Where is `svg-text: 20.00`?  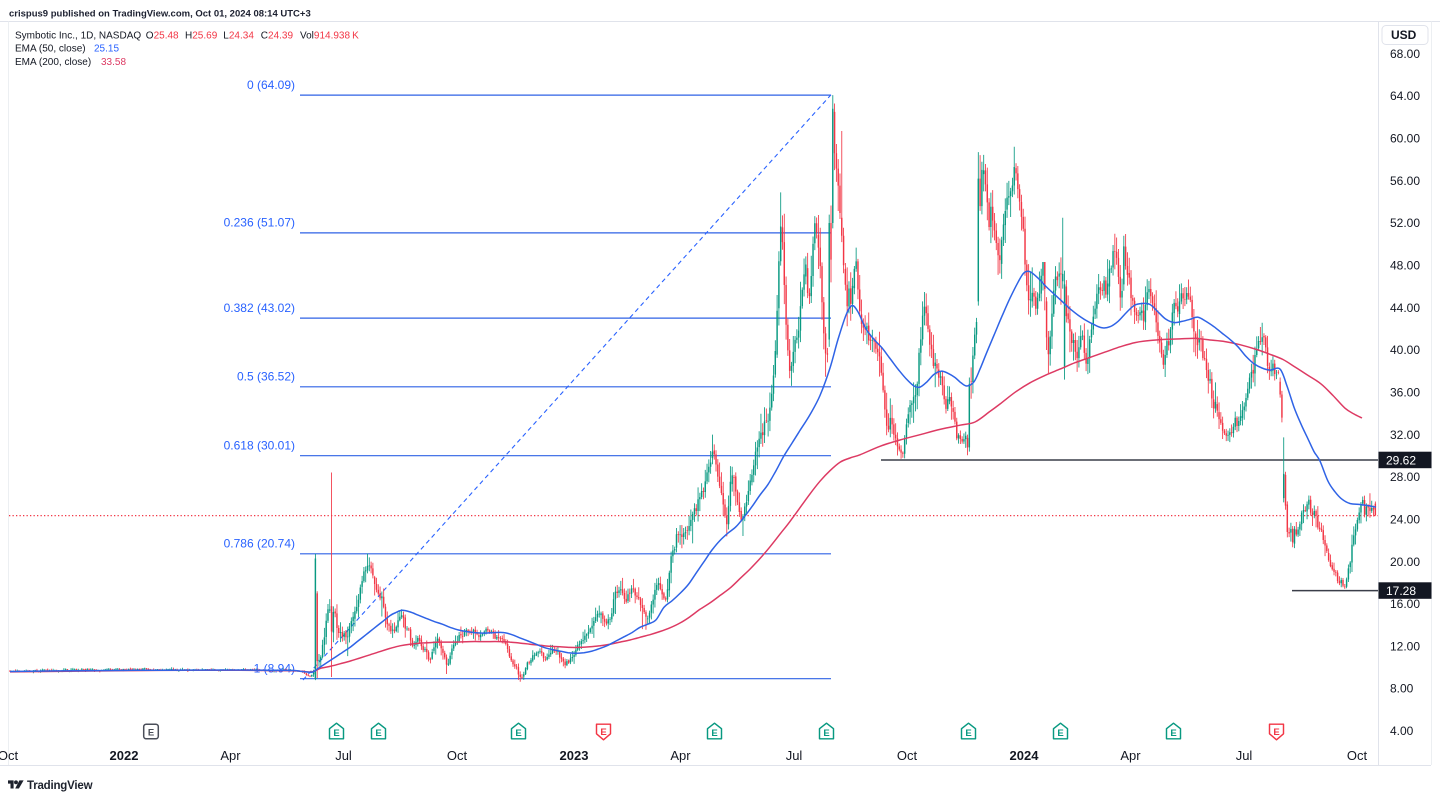 svg-text: 20.00 is located at coordinates (1405, 562).